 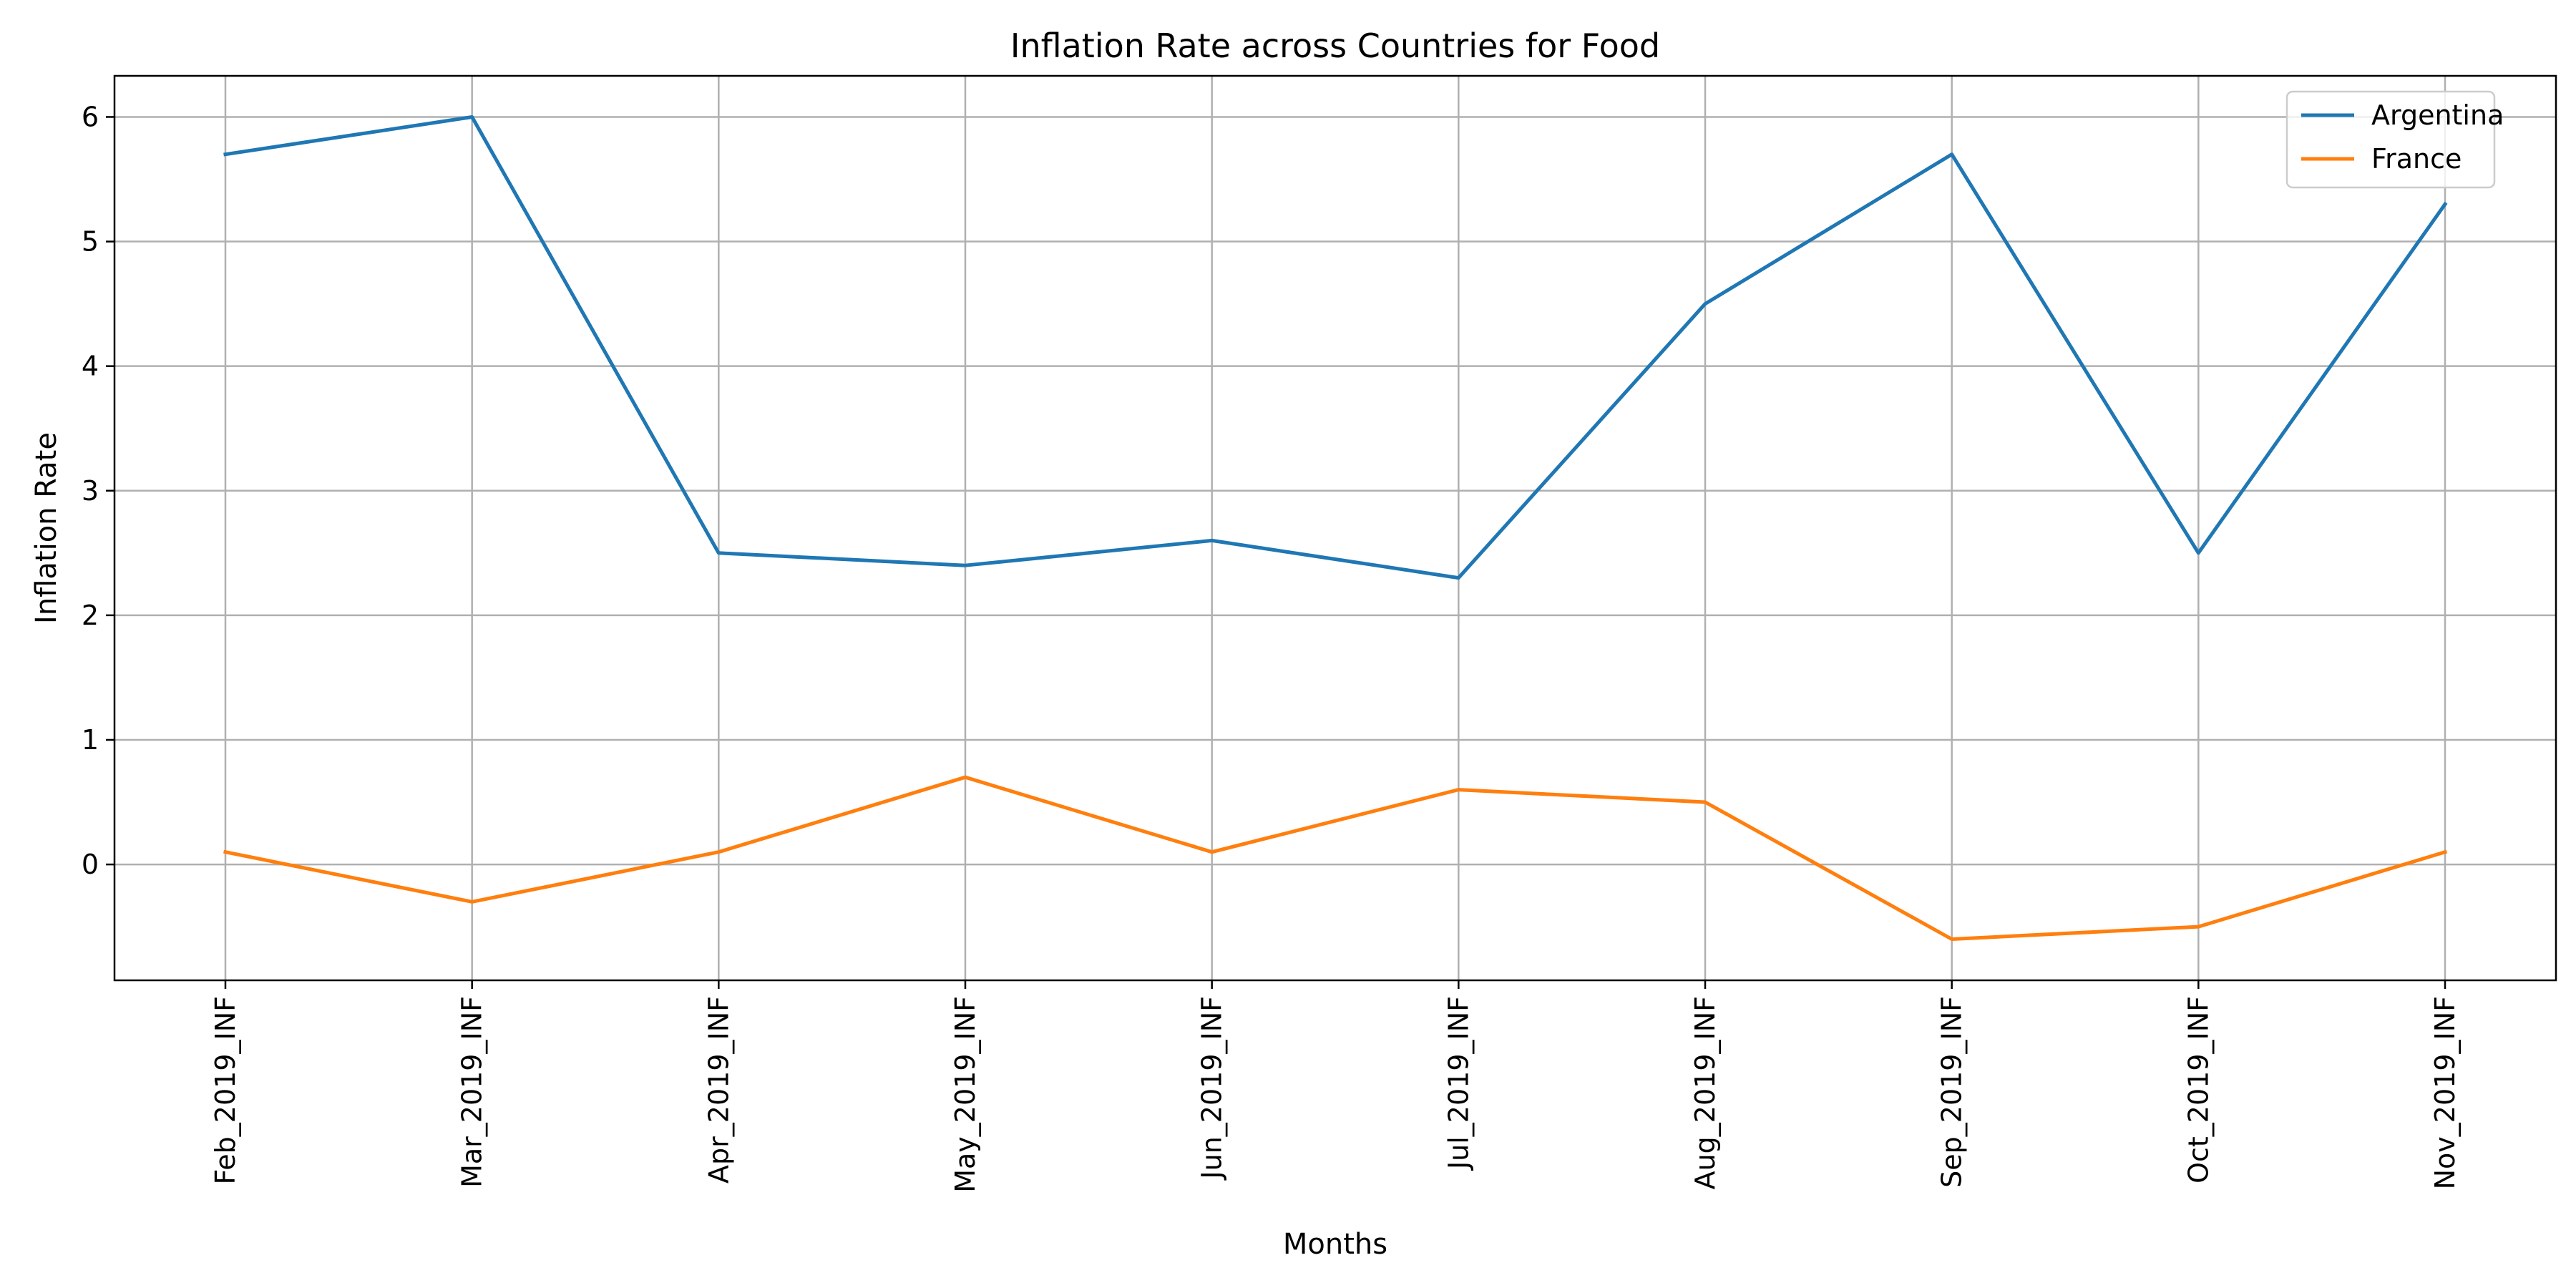 I want to click on x-tick-label: Mar_2019_INF, so click(x=472, y=1092).